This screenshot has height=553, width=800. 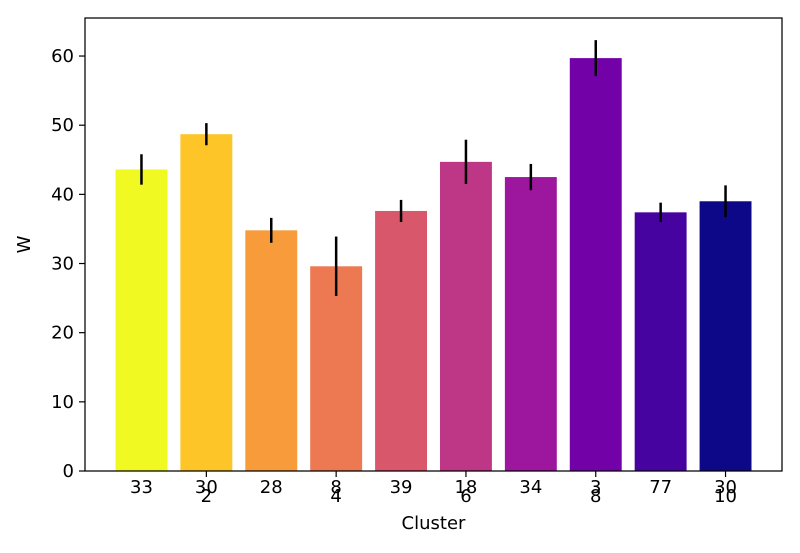 I want to click on bar-count-label: 3, so click(x=595, y=487).